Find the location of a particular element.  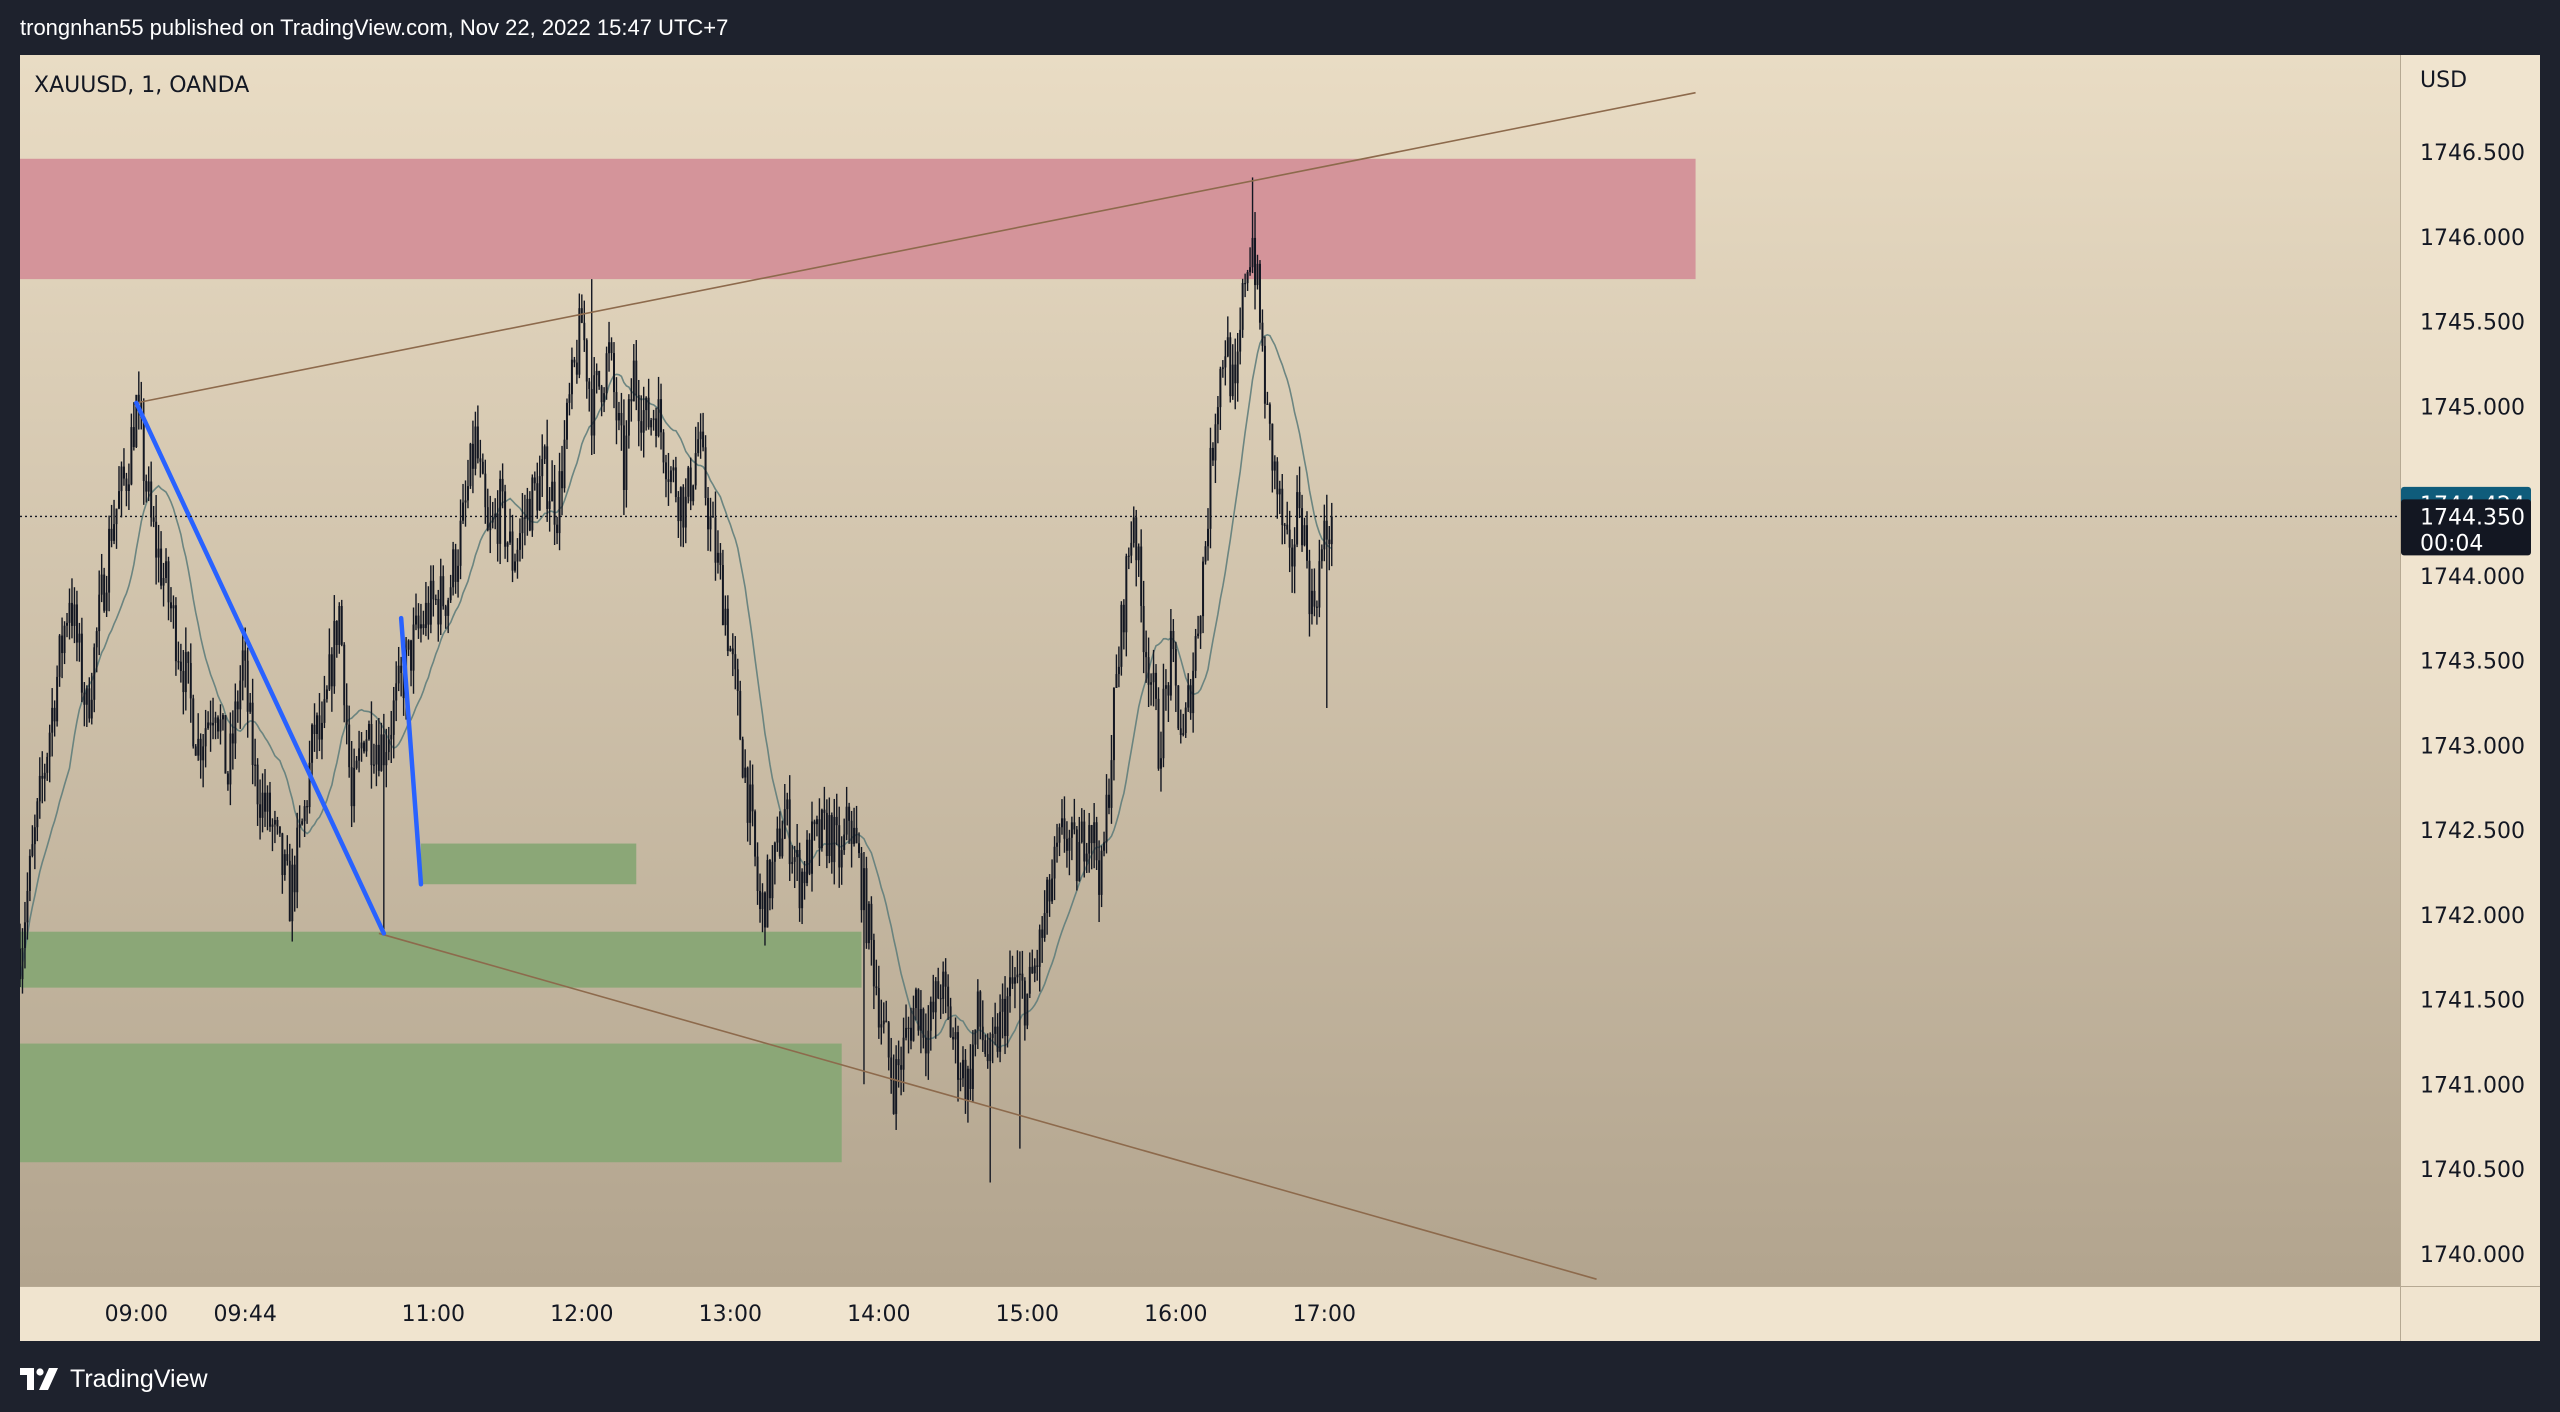

tradingview-logo: TradingView is located at coordinates (114, 1379).